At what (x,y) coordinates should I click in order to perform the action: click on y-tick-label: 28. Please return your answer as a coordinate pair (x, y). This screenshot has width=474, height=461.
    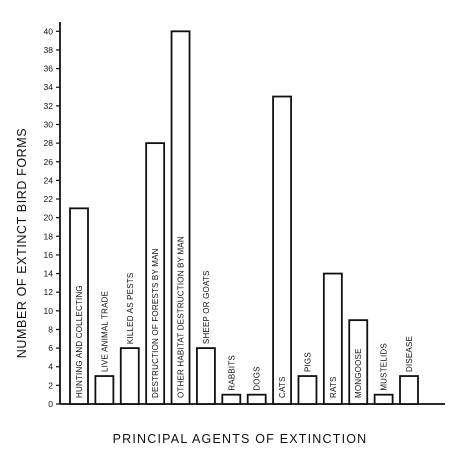
    Looking at the image, I should click on (49, 143).